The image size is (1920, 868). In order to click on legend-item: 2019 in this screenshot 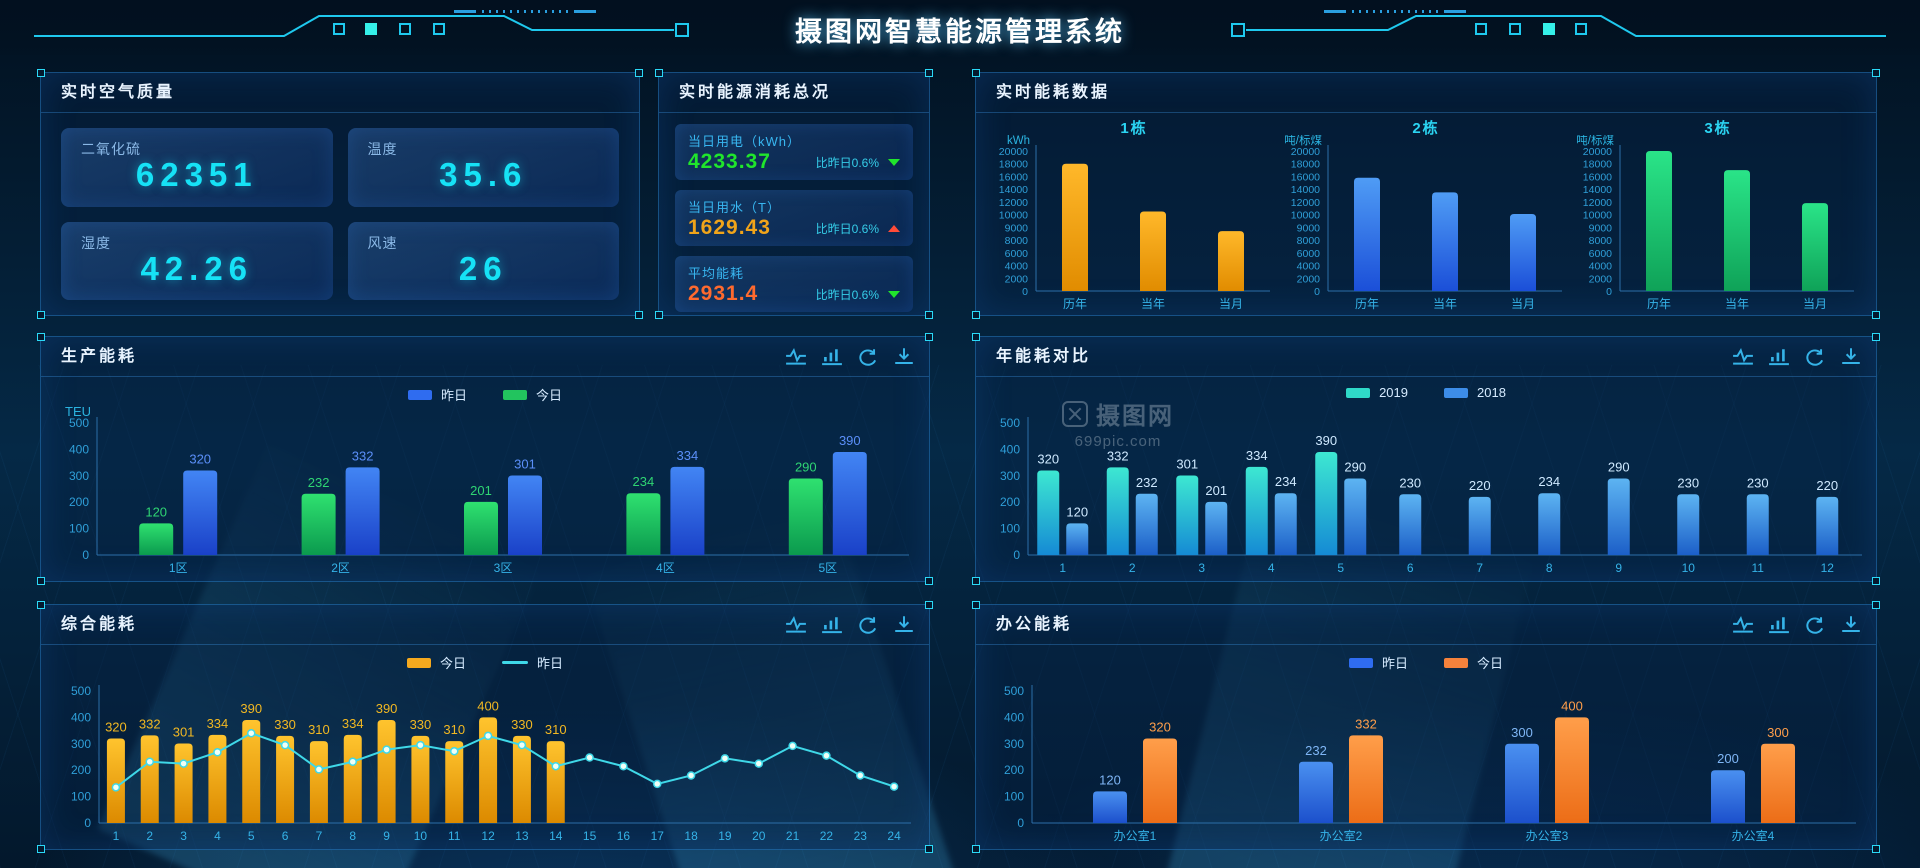, I will do `click(1377, 392)`.